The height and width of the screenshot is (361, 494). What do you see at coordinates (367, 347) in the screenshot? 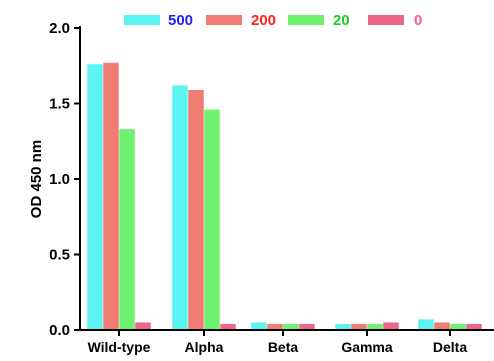
I see `x-tick-label: Gamma` at bounding box center [367, 347].